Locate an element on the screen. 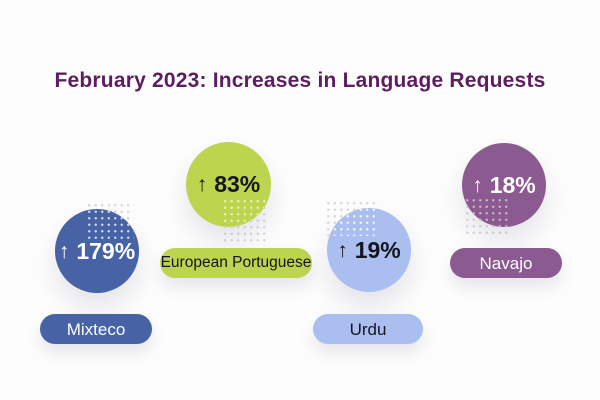 The image size is (600, 400). percent-value: 18% is located at coordinates (512, 184).